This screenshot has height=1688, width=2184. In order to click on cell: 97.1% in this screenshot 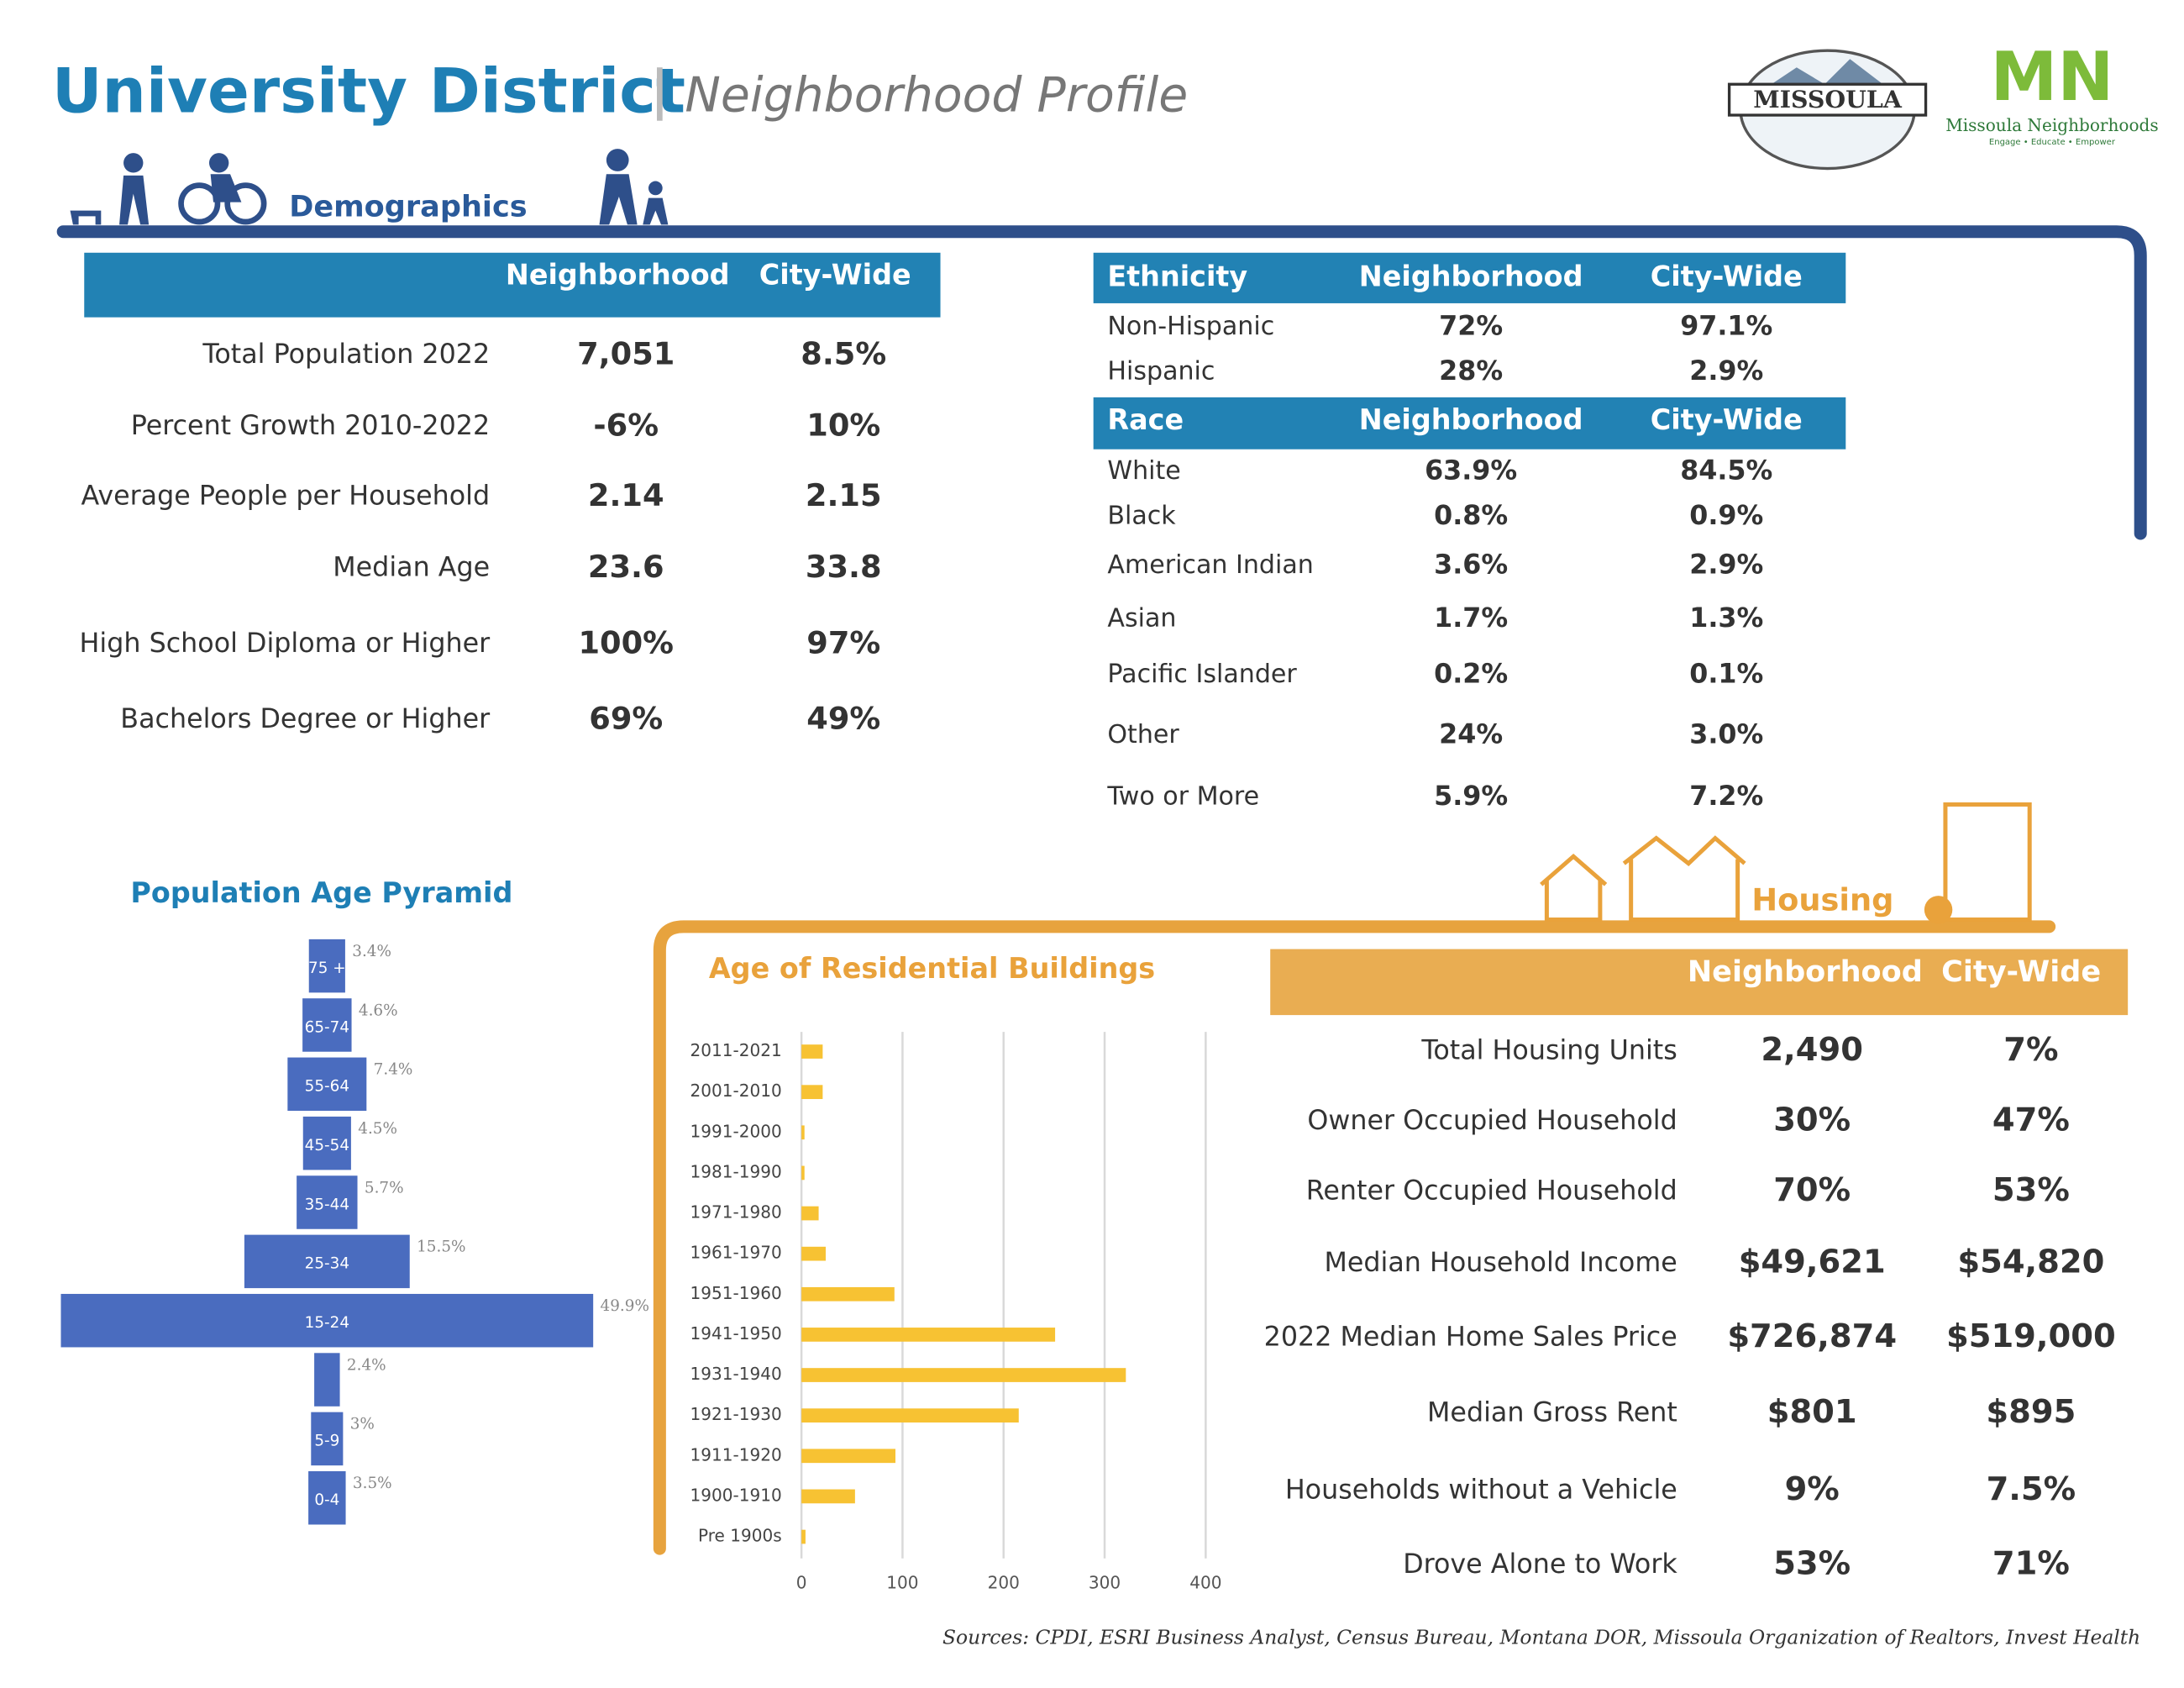, I will do `click(1726, 326)`.